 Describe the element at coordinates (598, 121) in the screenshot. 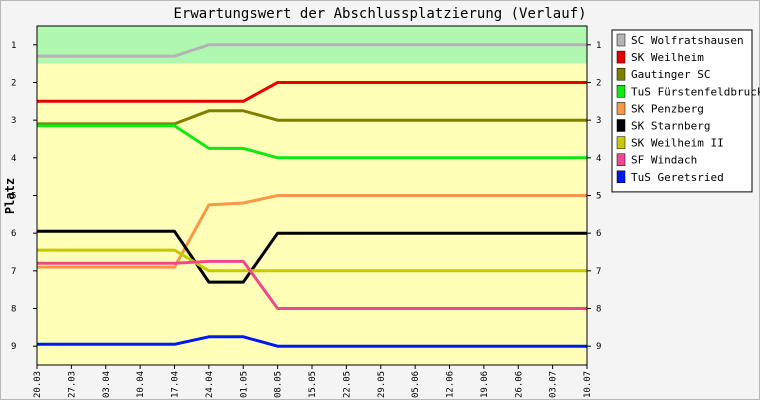

I see `y-tick-label-right: 3` at that location.